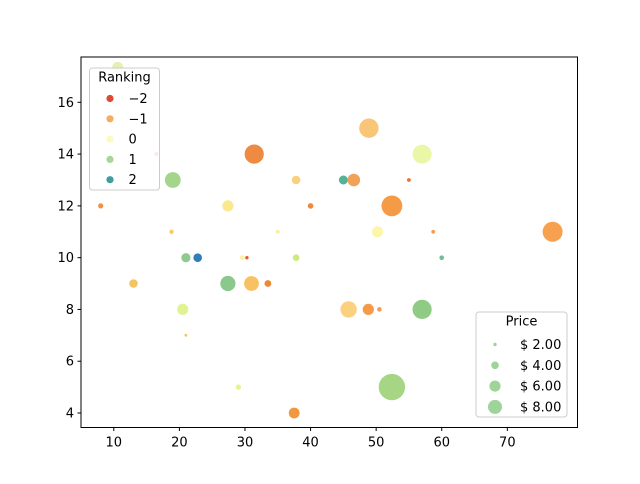 The image size is (640, 484). I want to click on y-axis-tick-label: 14, so click(65, 155).